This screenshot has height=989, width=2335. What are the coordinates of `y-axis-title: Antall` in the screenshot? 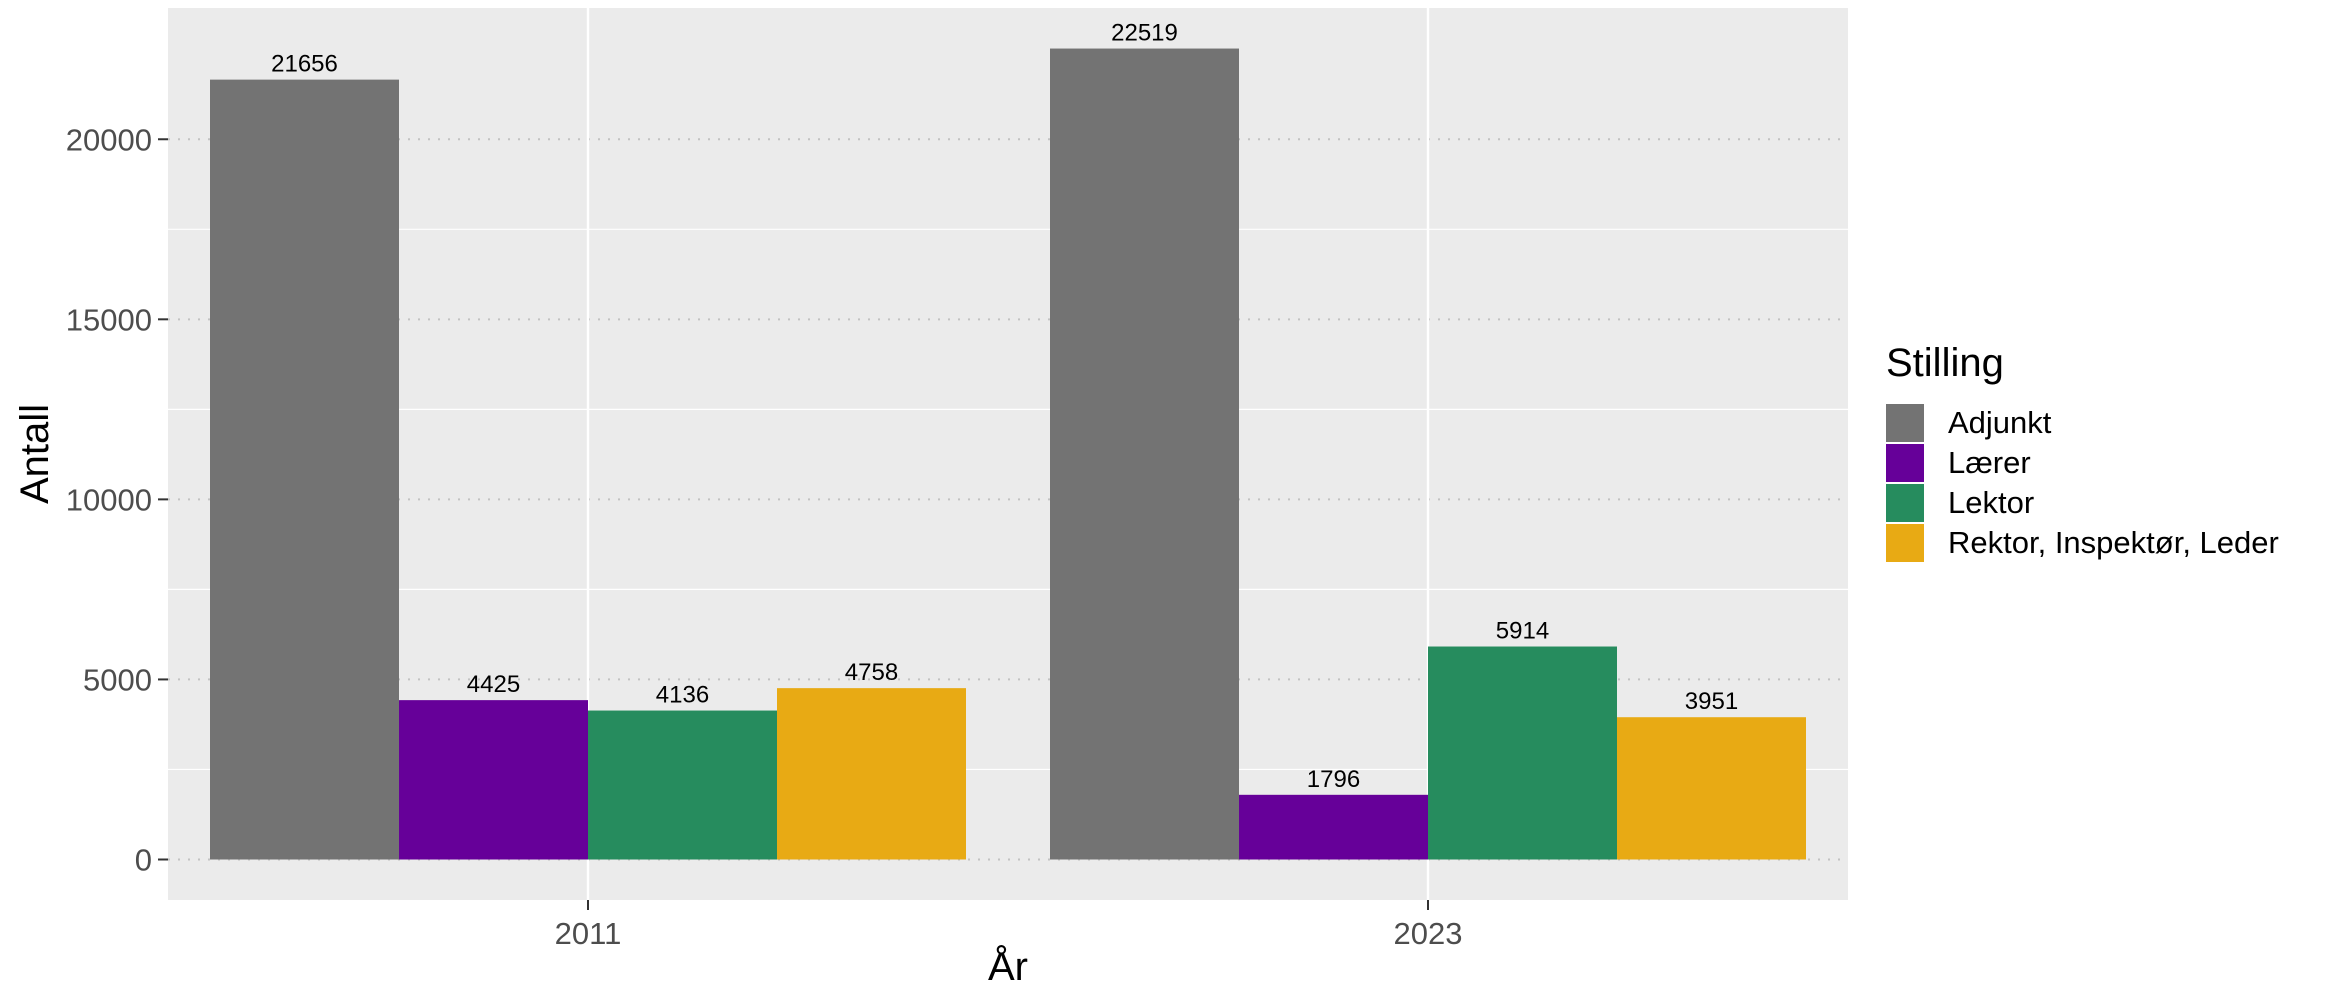 It's located at (35, 454).